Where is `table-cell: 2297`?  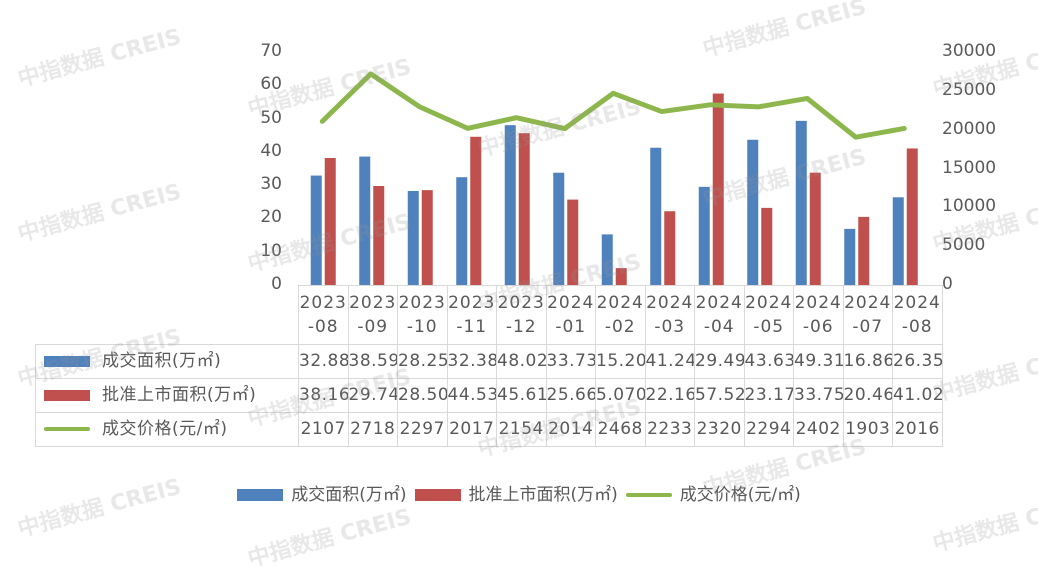
table-cell: 2297 is located at coordinates (422, 429).